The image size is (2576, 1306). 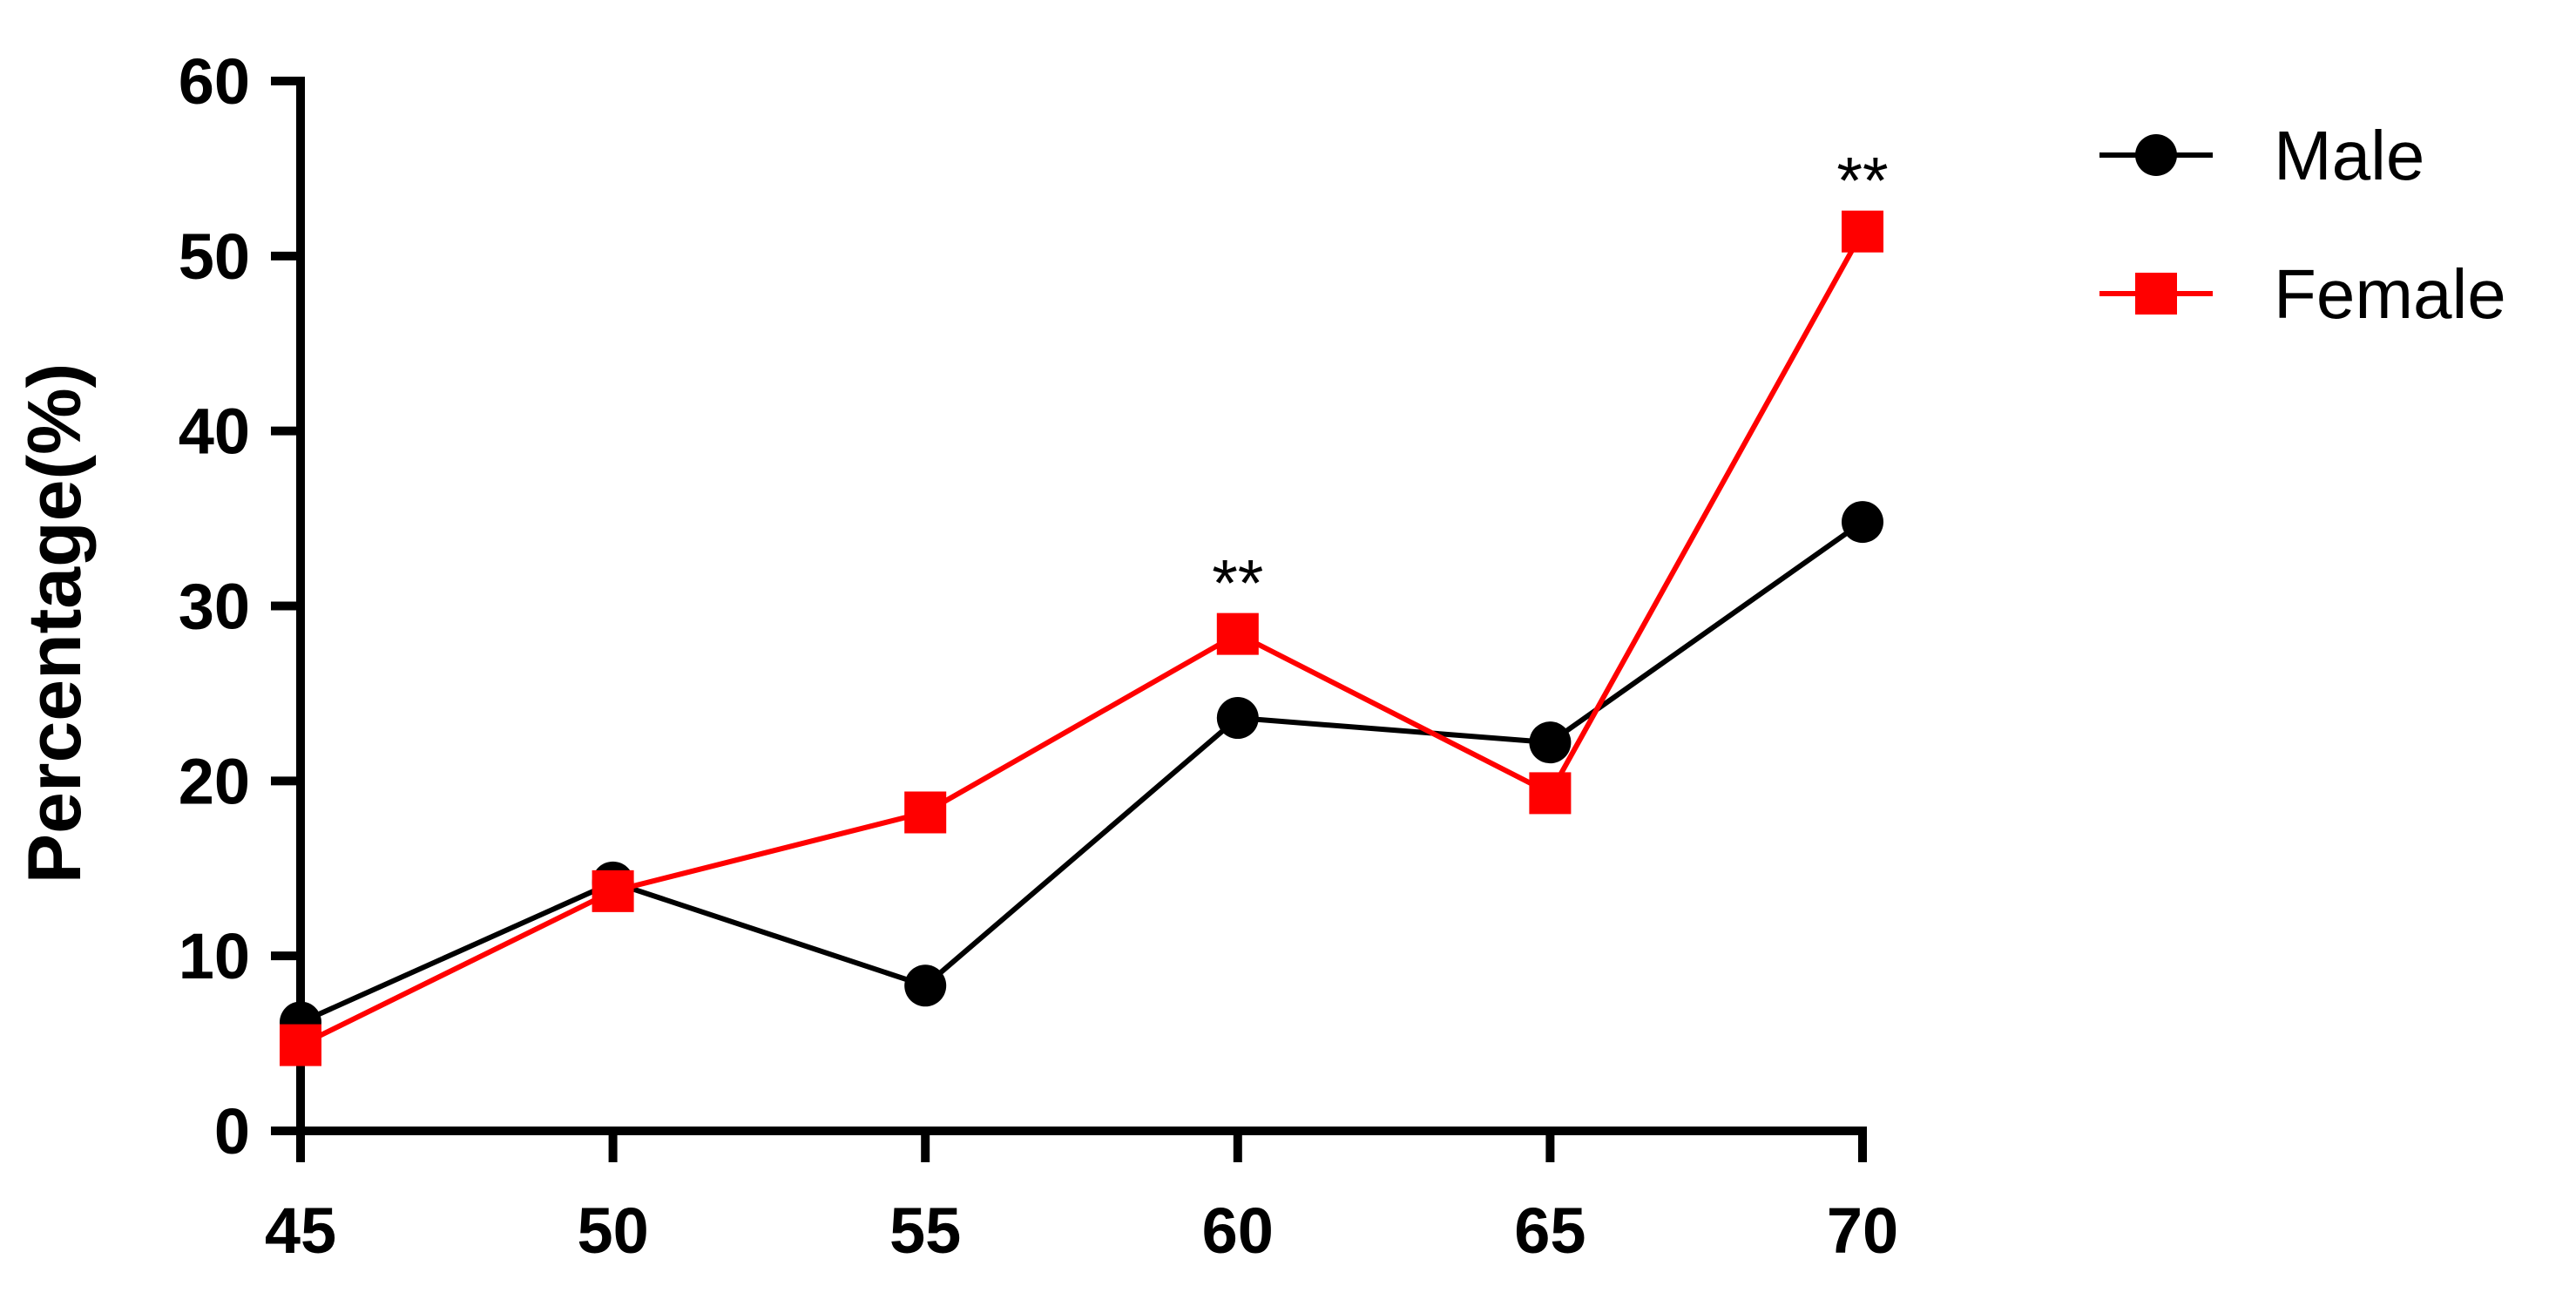 What do you see at coordinates (2349, 155) in the screenshot?
I see `legend-label: Male` at bounding box center [2349, 155].